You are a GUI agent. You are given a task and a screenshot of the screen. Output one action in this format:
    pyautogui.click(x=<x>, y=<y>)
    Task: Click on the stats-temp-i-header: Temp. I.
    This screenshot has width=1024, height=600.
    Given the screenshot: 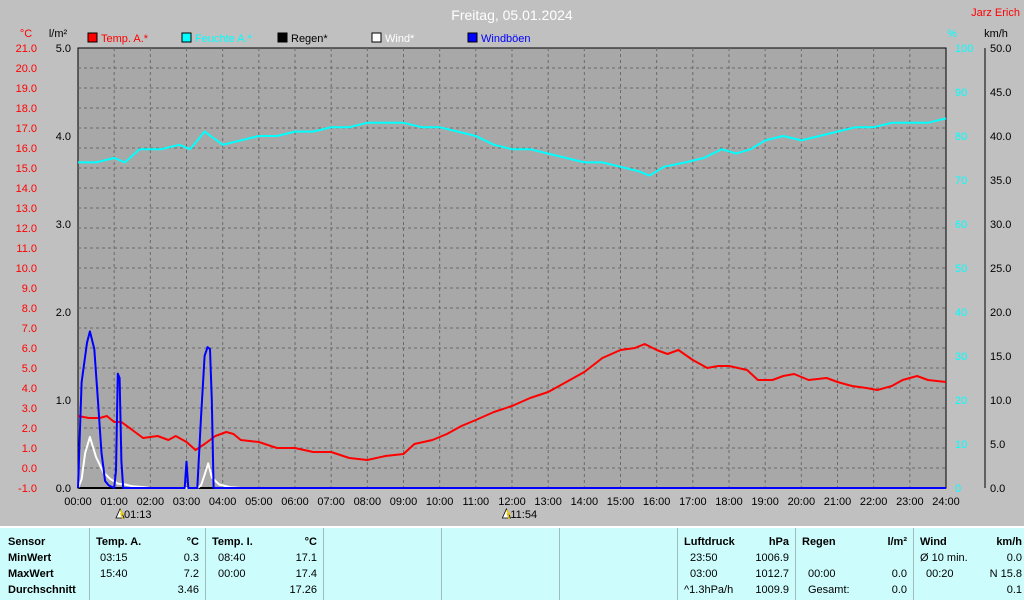 What is the action you would take?
    pyautogui.click(x=232, y=542)
    